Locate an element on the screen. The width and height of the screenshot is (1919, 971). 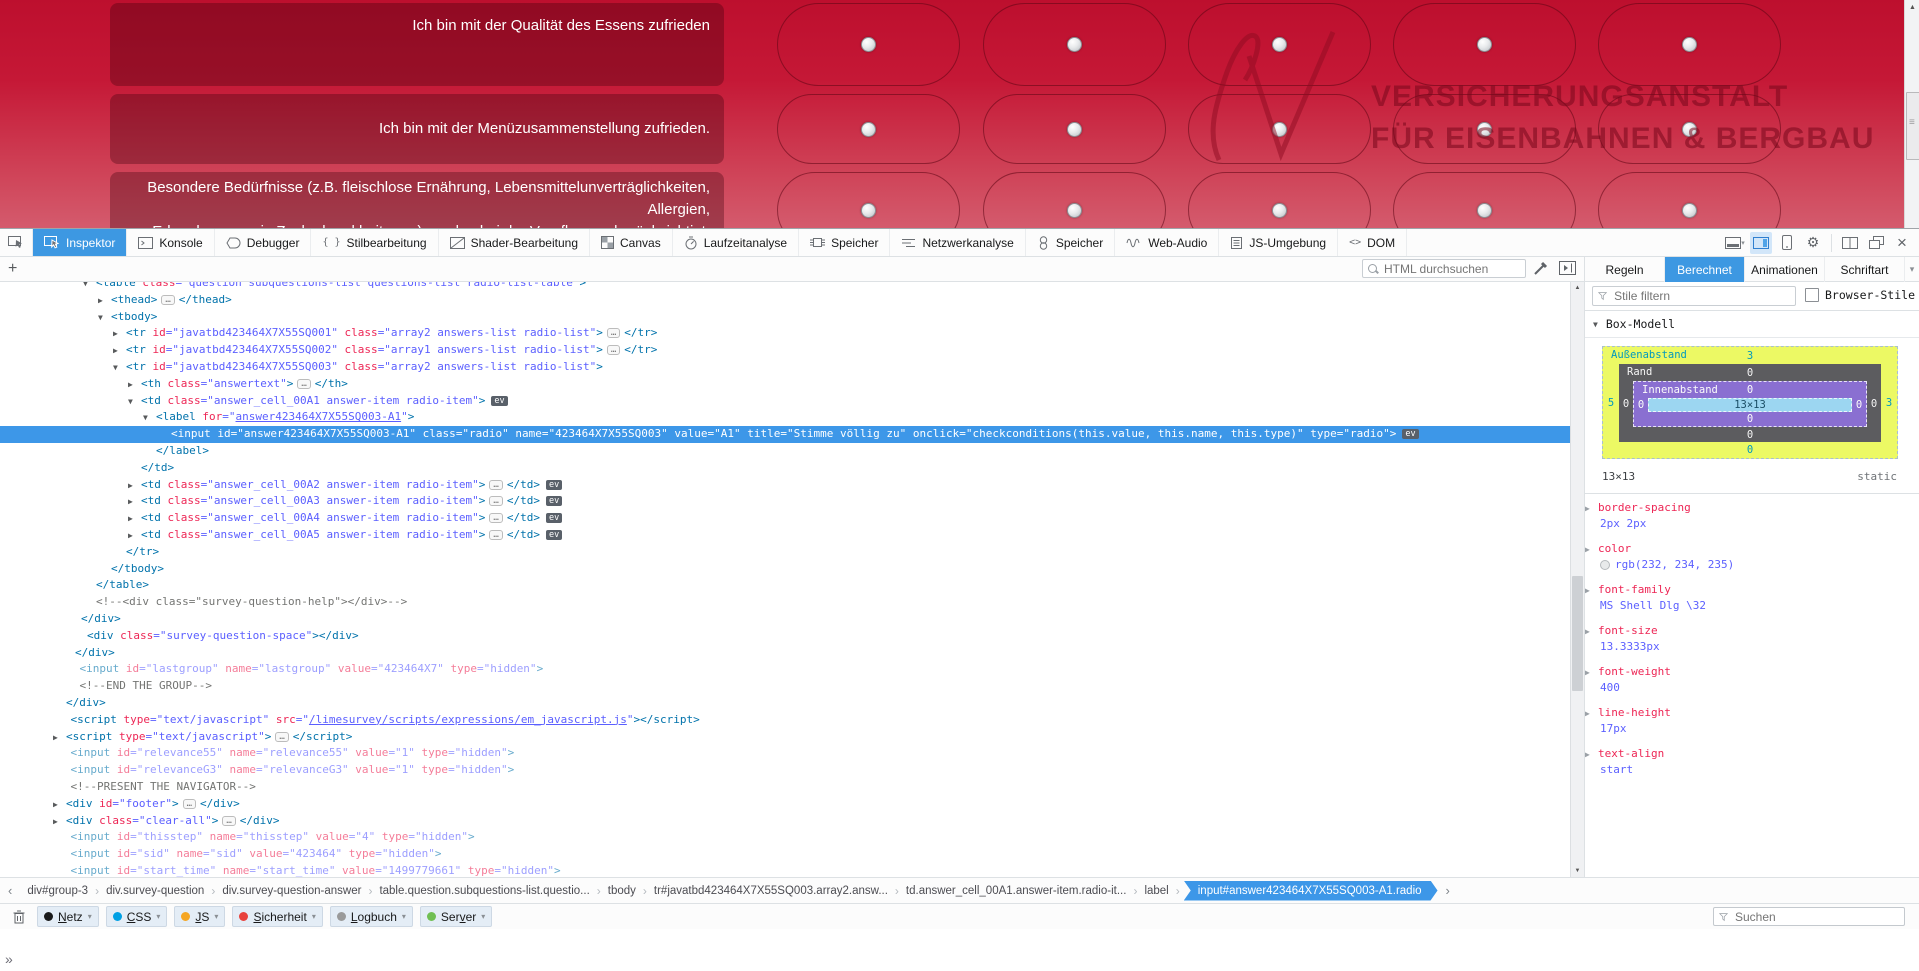
breadcrumb-scroll-left-icon: ‹ is located at coordinates (10, 890).